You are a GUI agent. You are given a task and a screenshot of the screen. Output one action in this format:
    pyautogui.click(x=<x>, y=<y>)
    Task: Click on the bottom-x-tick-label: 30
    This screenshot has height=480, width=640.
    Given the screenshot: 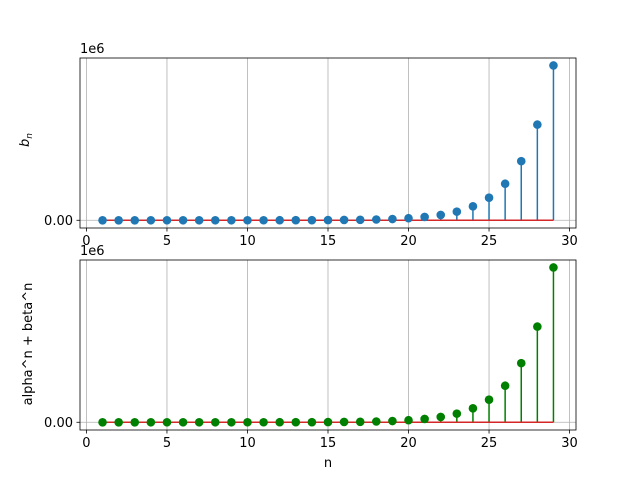 What is the action you would take?
    pyautogui.click(x=569, y=443)
    